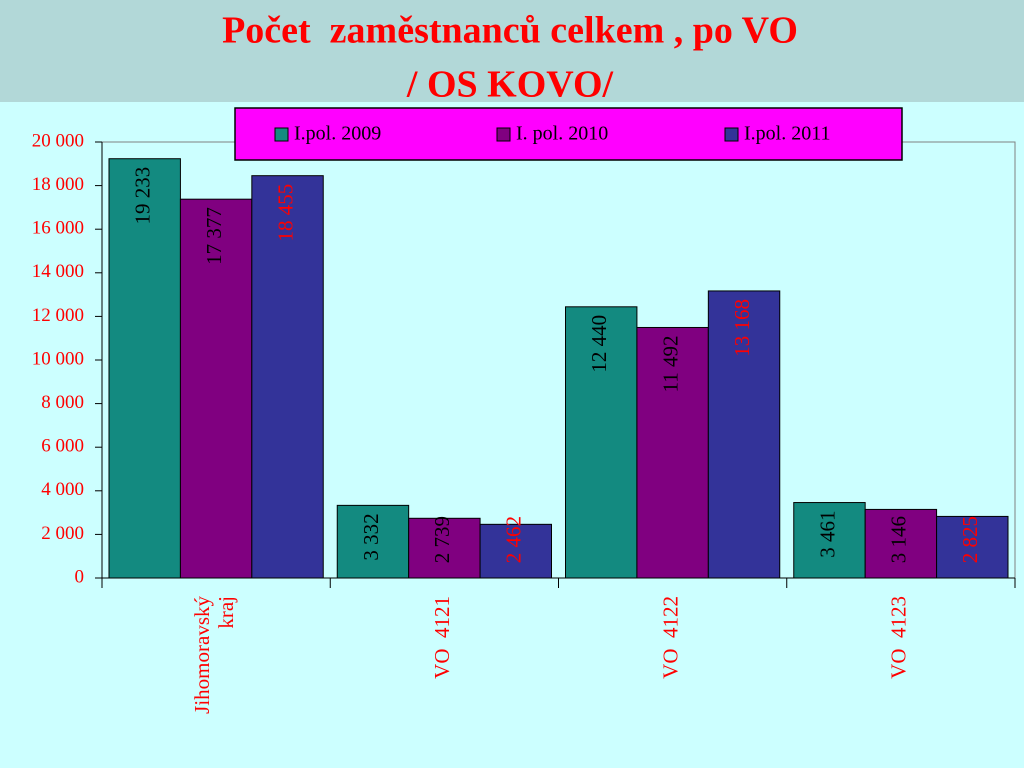 The height and width of the screenshot is (768, 1024). I want to click on data-label: 12 440, so click(599, 344).